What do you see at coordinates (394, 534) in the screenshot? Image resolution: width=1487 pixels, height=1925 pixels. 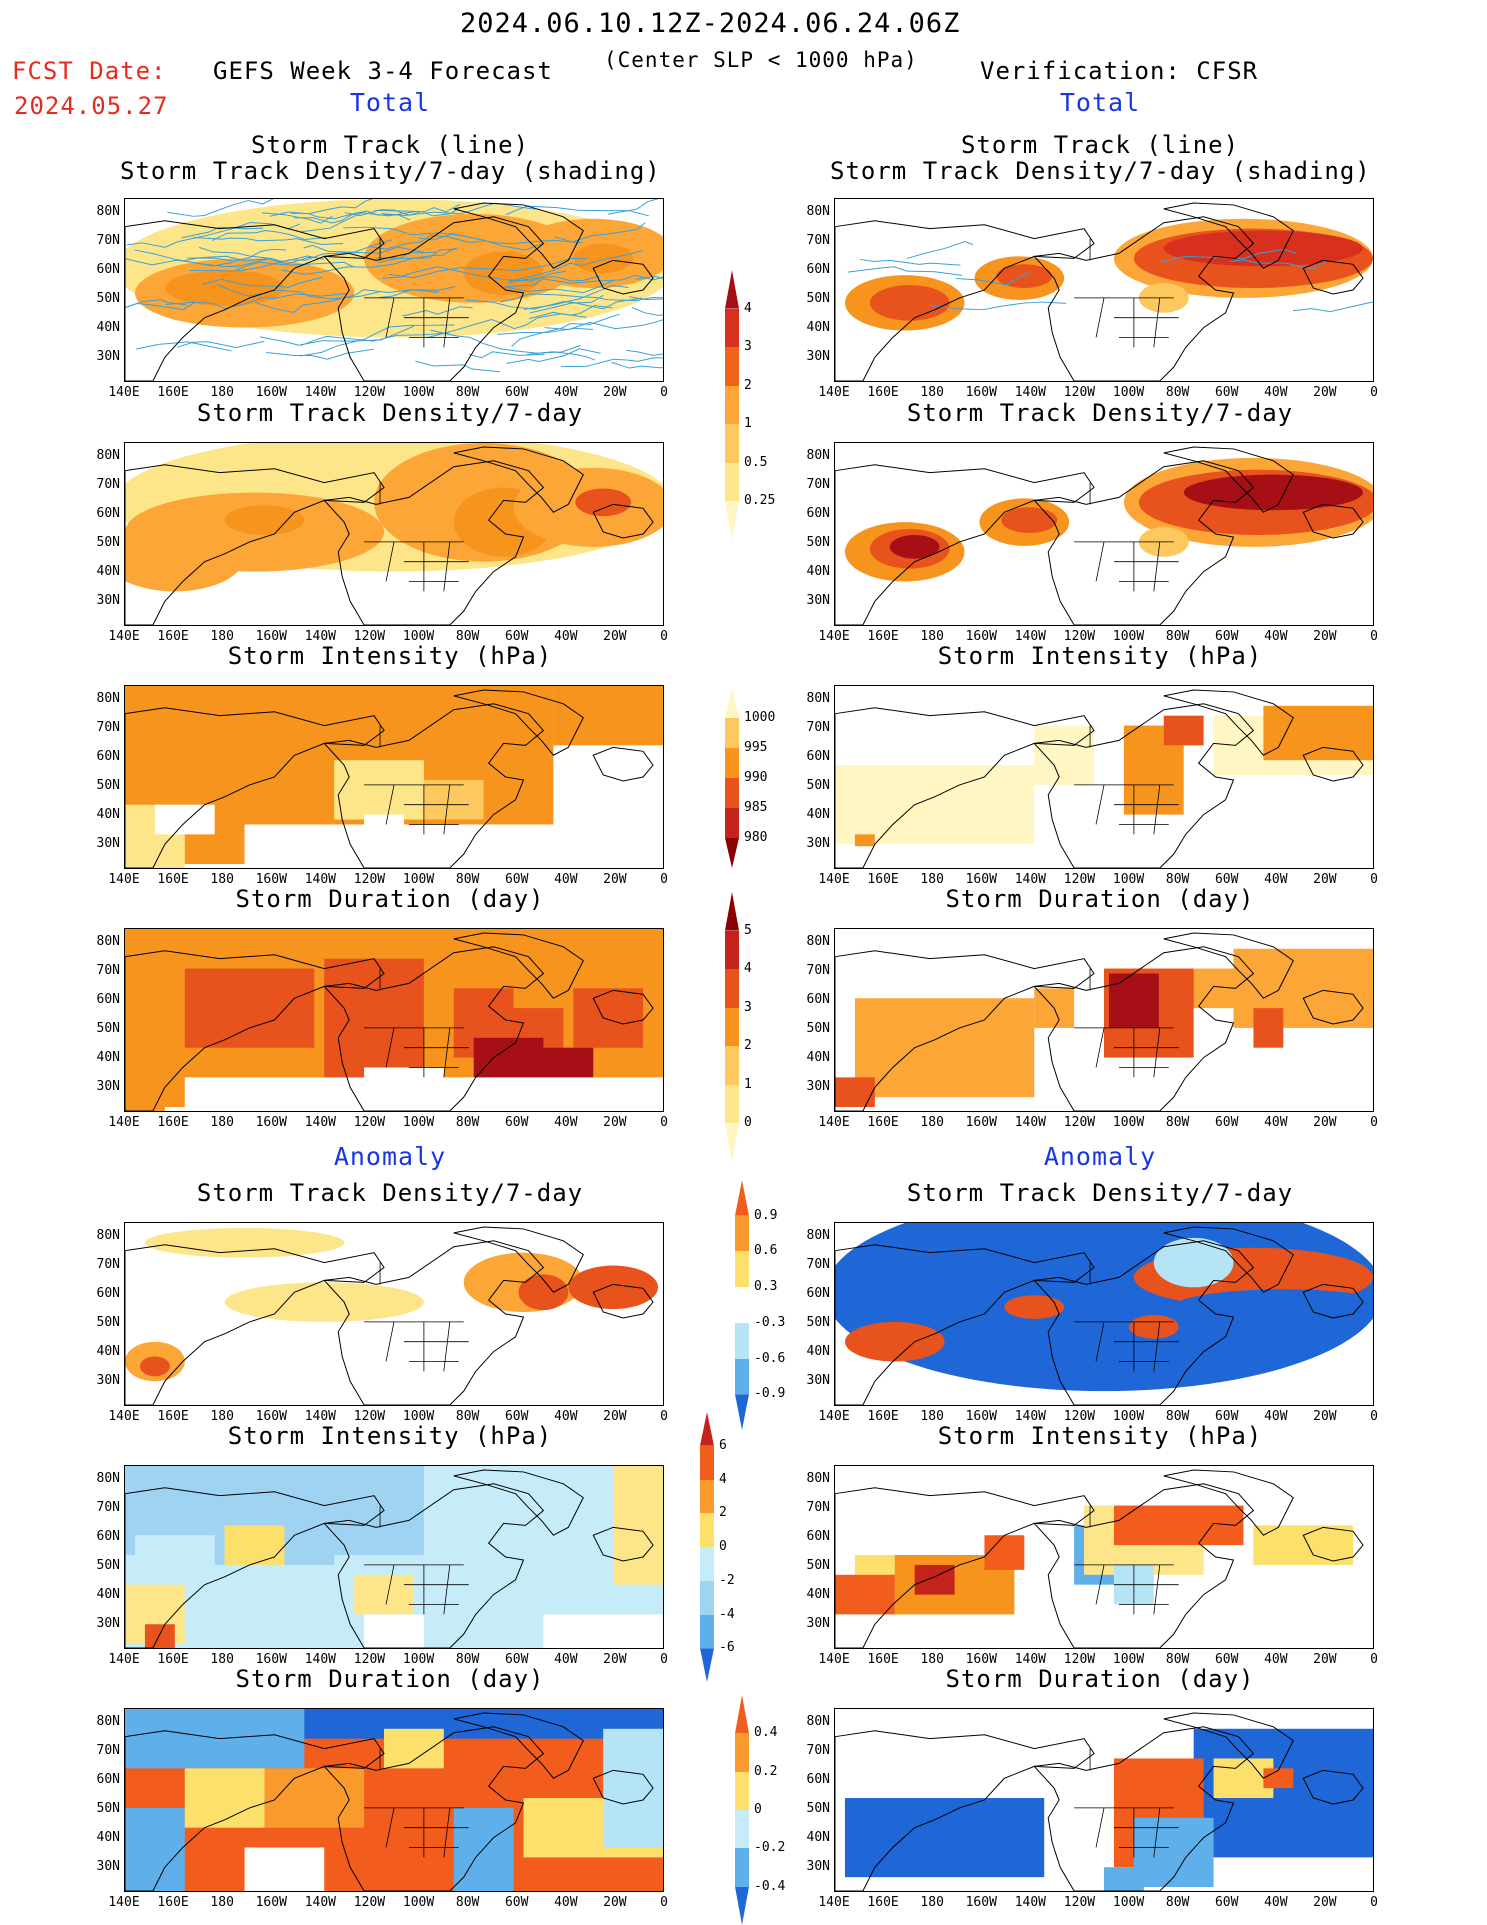 I see `map-shading-density-left` at bounding box center [394, 534].